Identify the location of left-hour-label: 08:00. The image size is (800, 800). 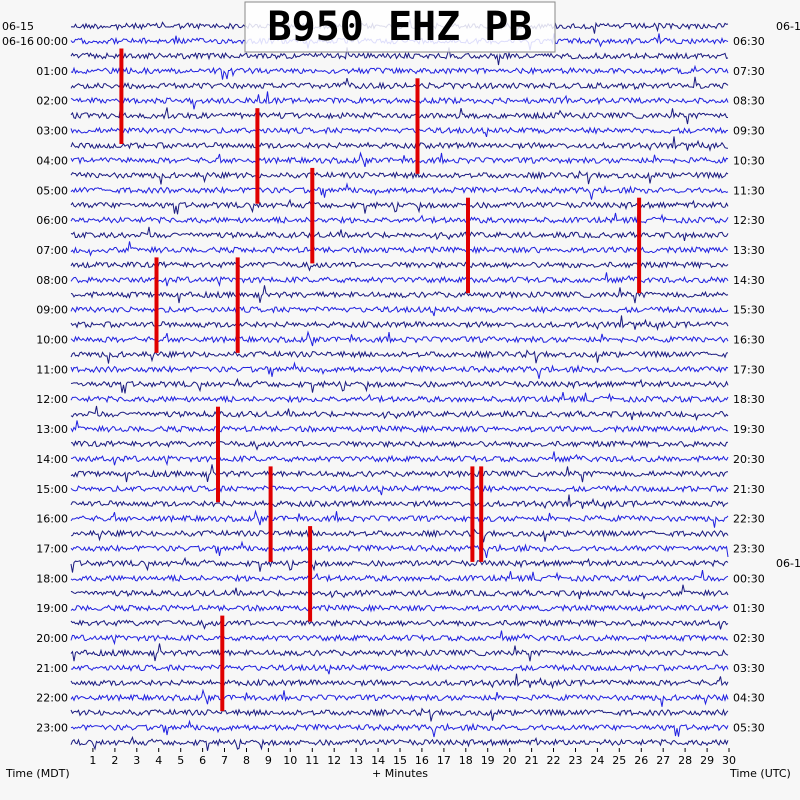
(52, 280).